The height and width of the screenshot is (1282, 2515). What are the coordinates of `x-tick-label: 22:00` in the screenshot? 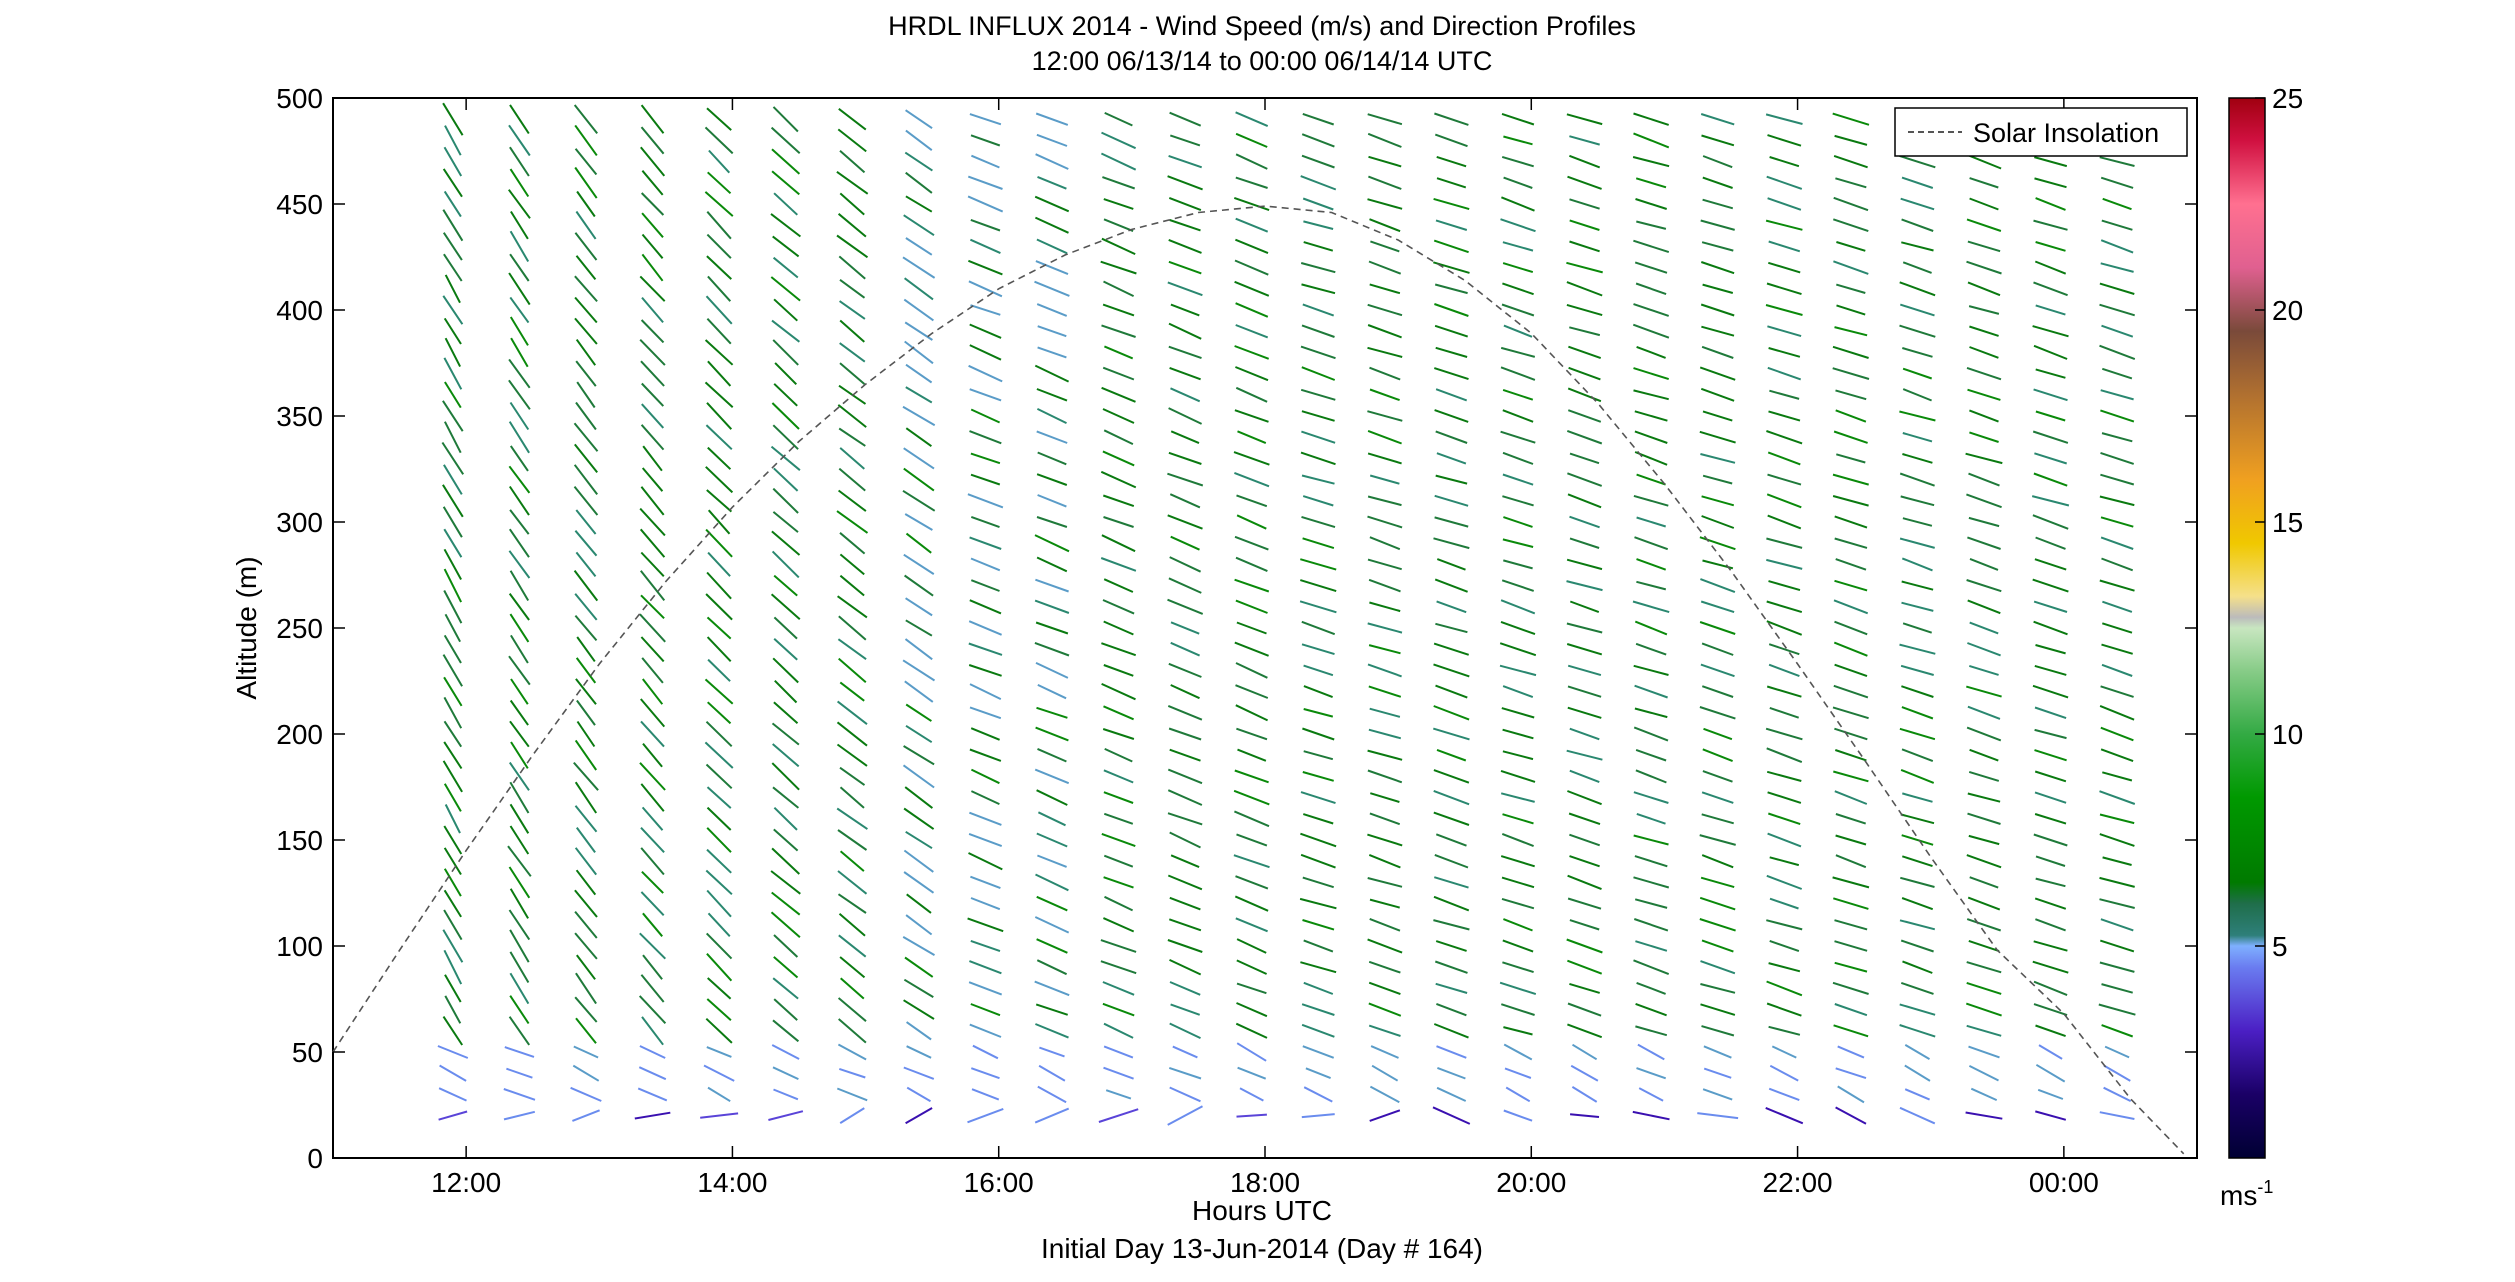 It's located at (1798, 1182).